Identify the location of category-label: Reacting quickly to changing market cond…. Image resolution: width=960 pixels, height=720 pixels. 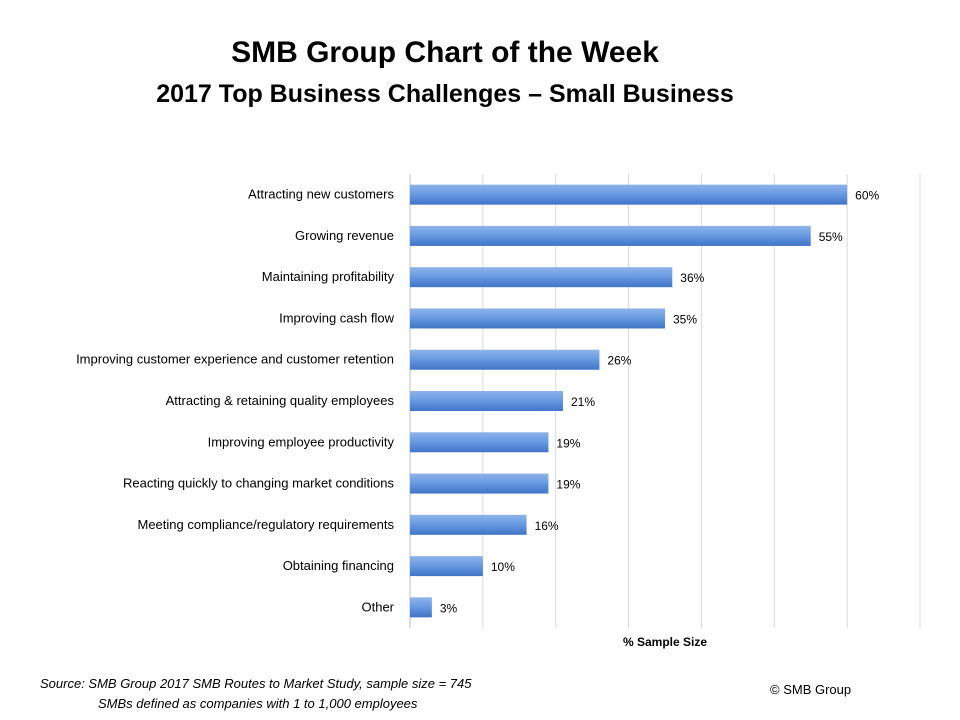
(258, 483).